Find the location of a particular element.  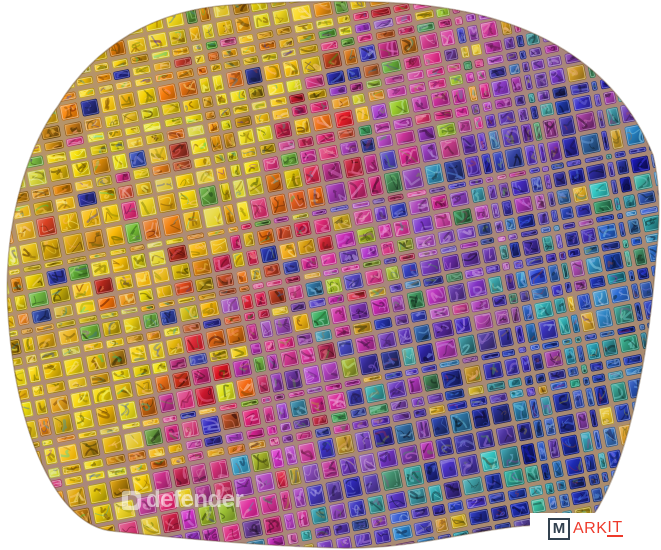

markit-m-box: M is located at coordinates (559, 528).